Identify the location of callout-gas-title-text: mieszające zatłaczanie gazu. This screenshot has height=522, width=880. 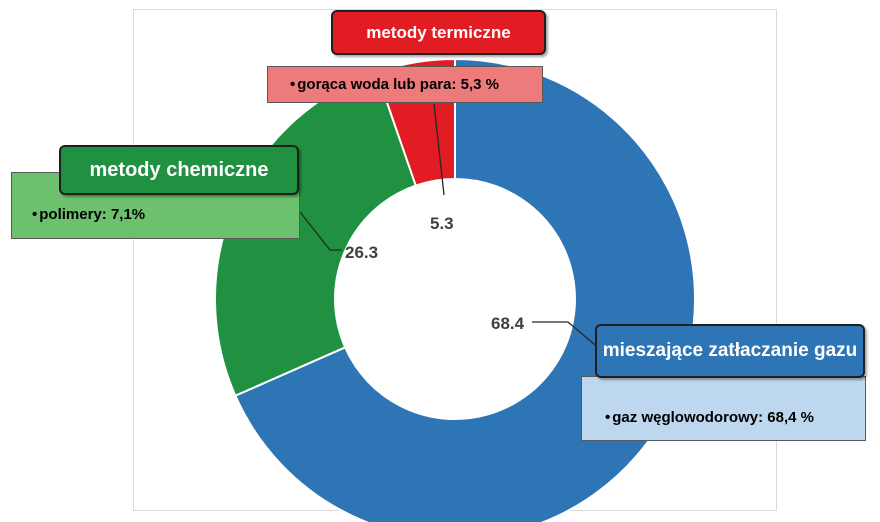
(730, 350).